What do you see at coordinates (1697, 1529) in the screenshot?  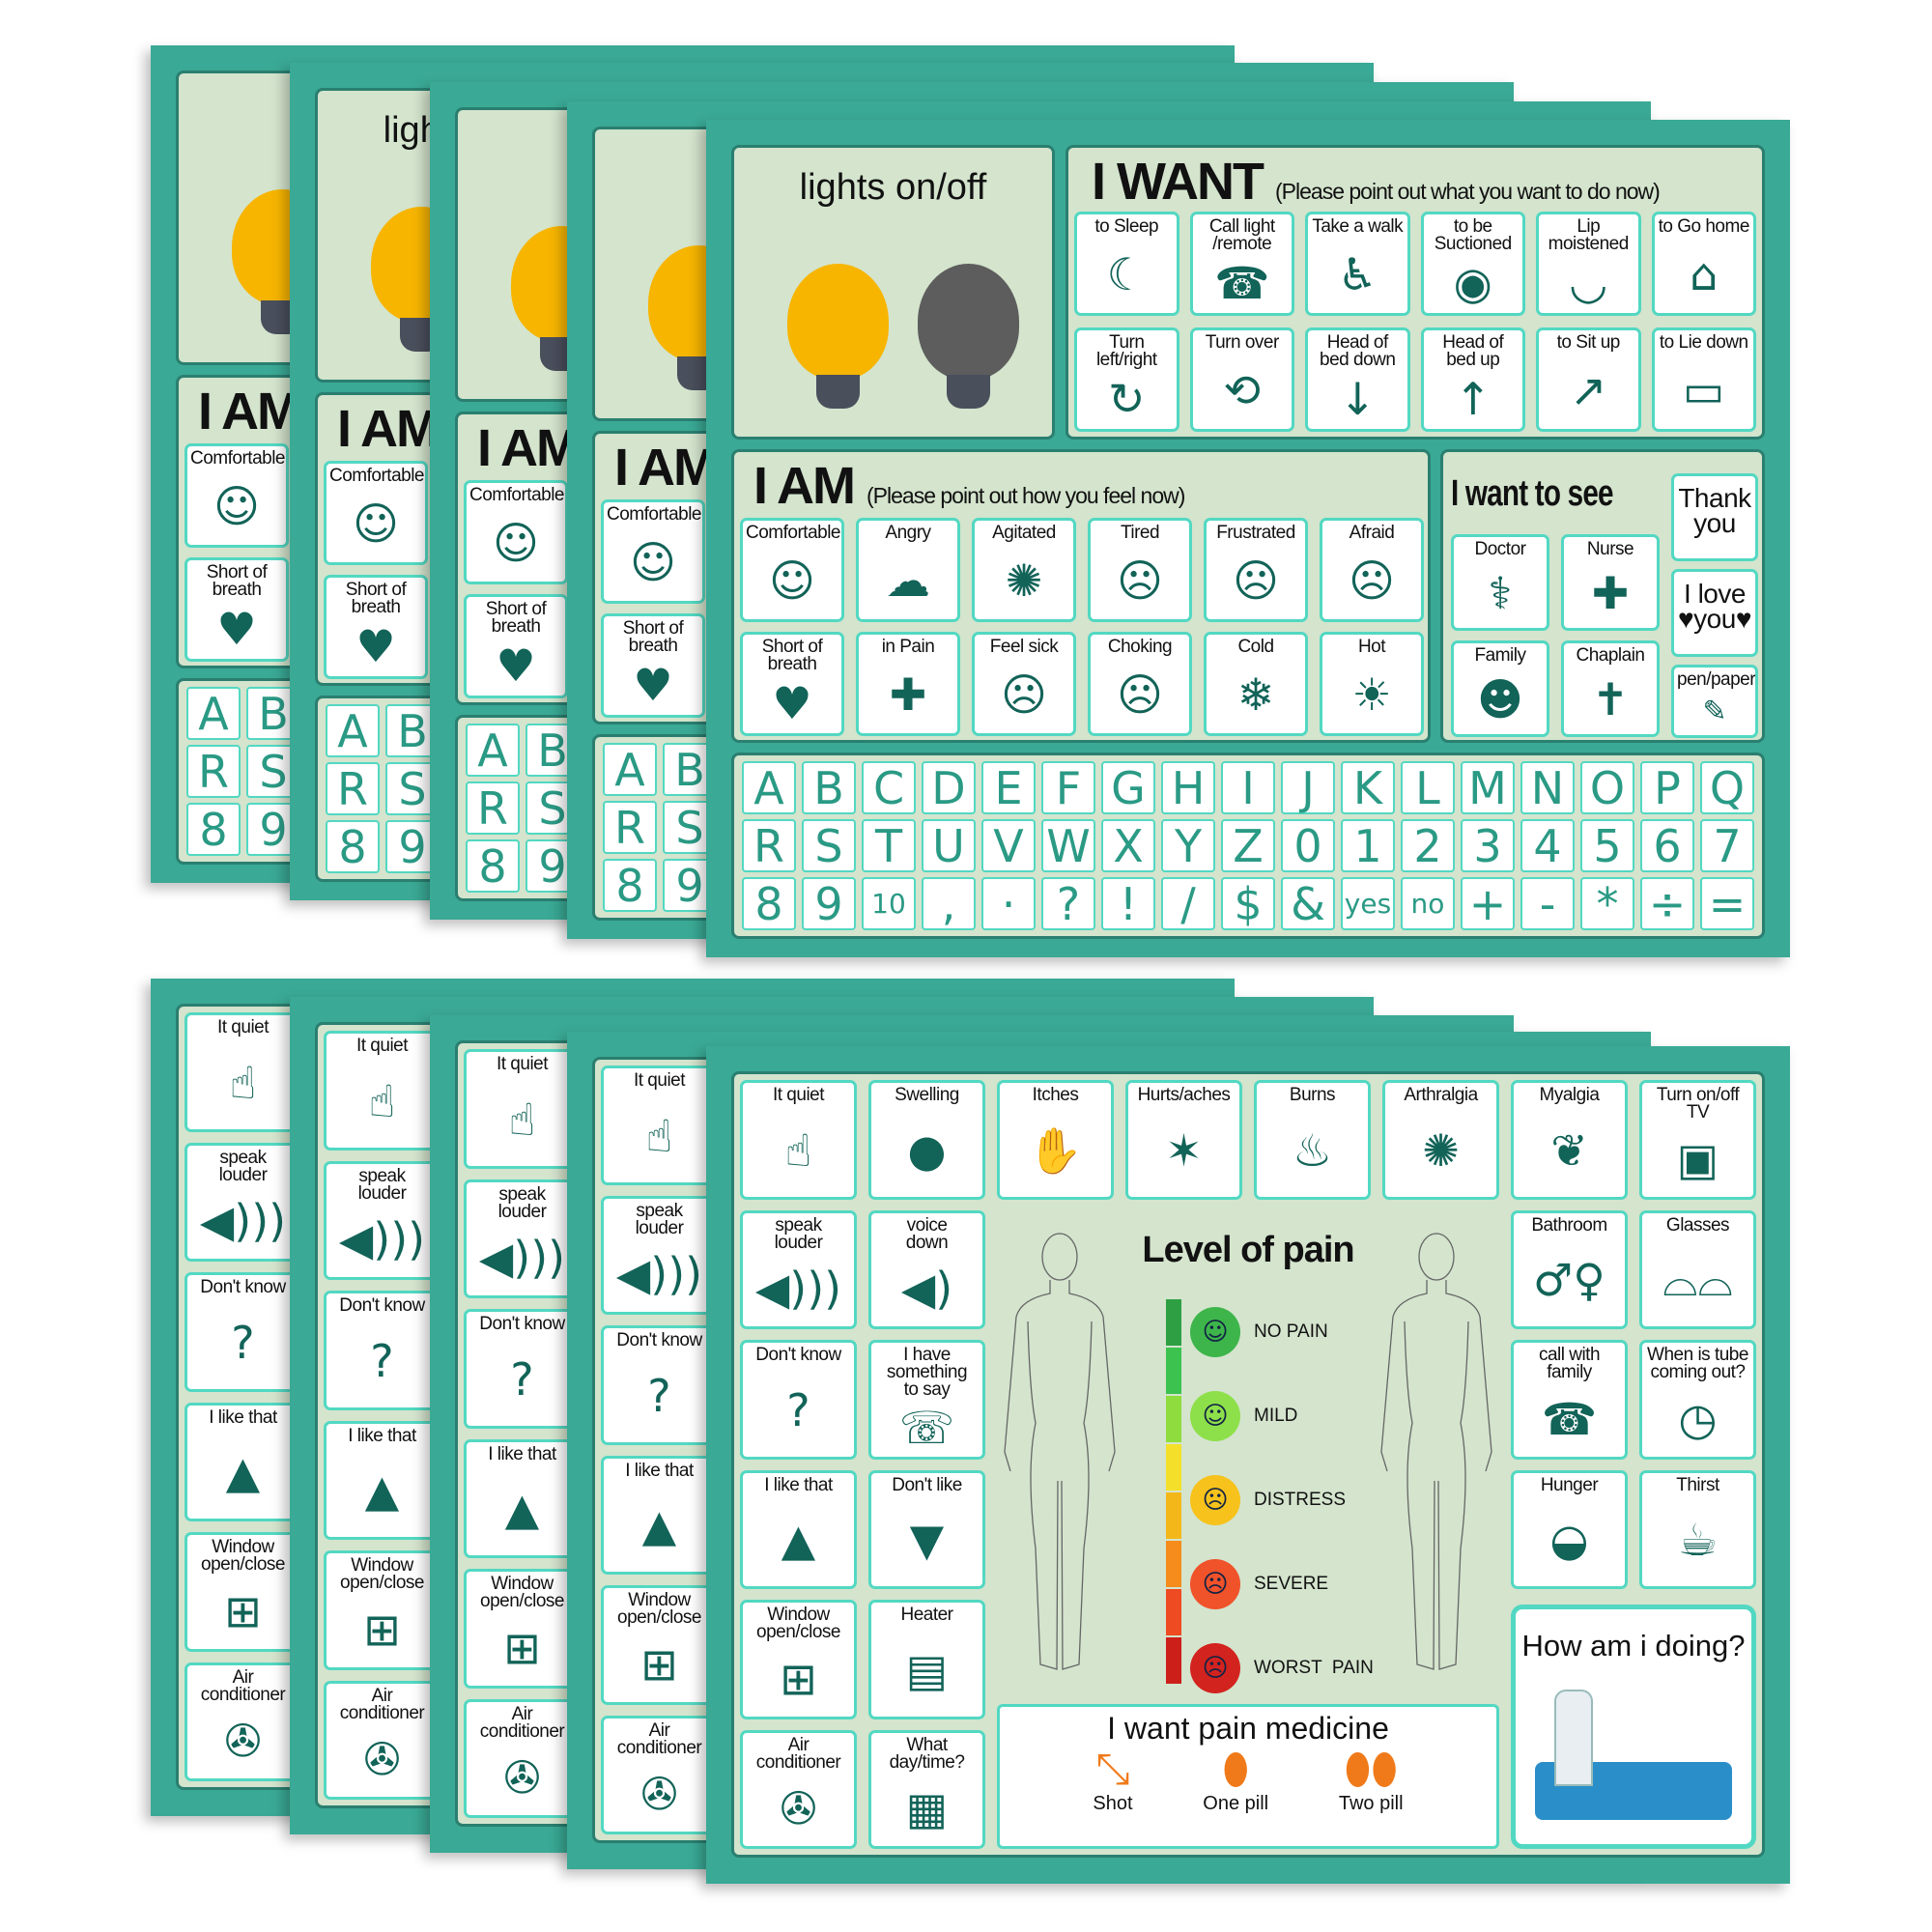 I see `tile-water-19: Thirst ☕` at bounding box center [1697, 1529].